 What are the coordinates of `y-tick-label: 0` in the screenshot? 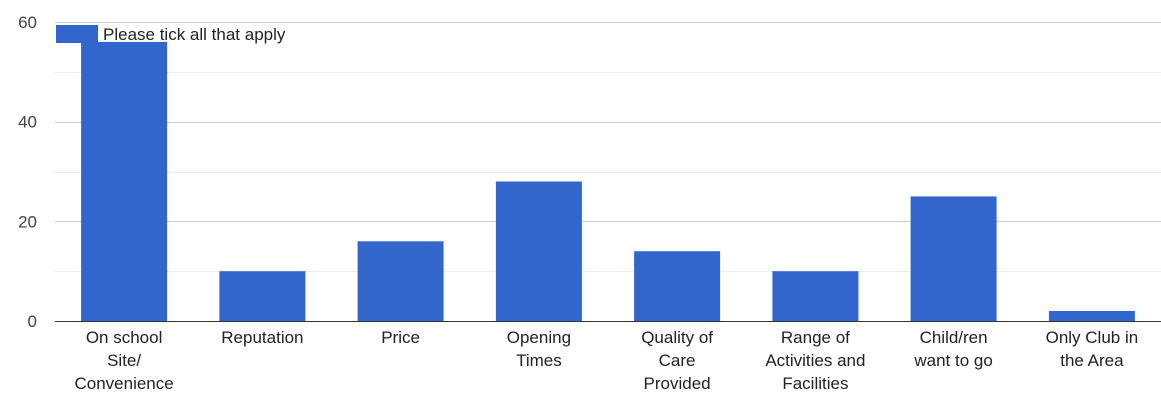 It's located at (32, 321).